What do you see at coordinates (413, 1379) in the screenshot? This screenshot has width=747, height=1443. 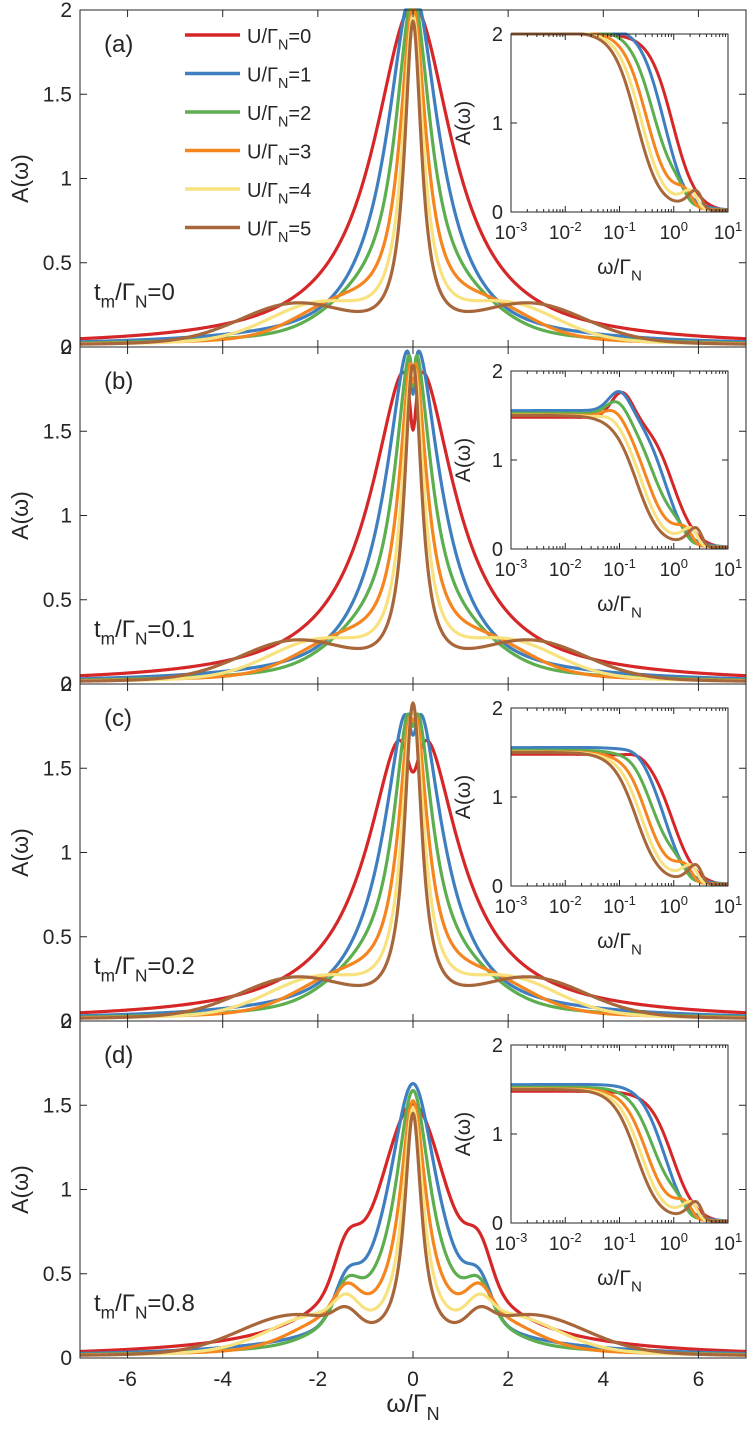 I see `x-tick-label: 0` at bounding box center [413, 1379].